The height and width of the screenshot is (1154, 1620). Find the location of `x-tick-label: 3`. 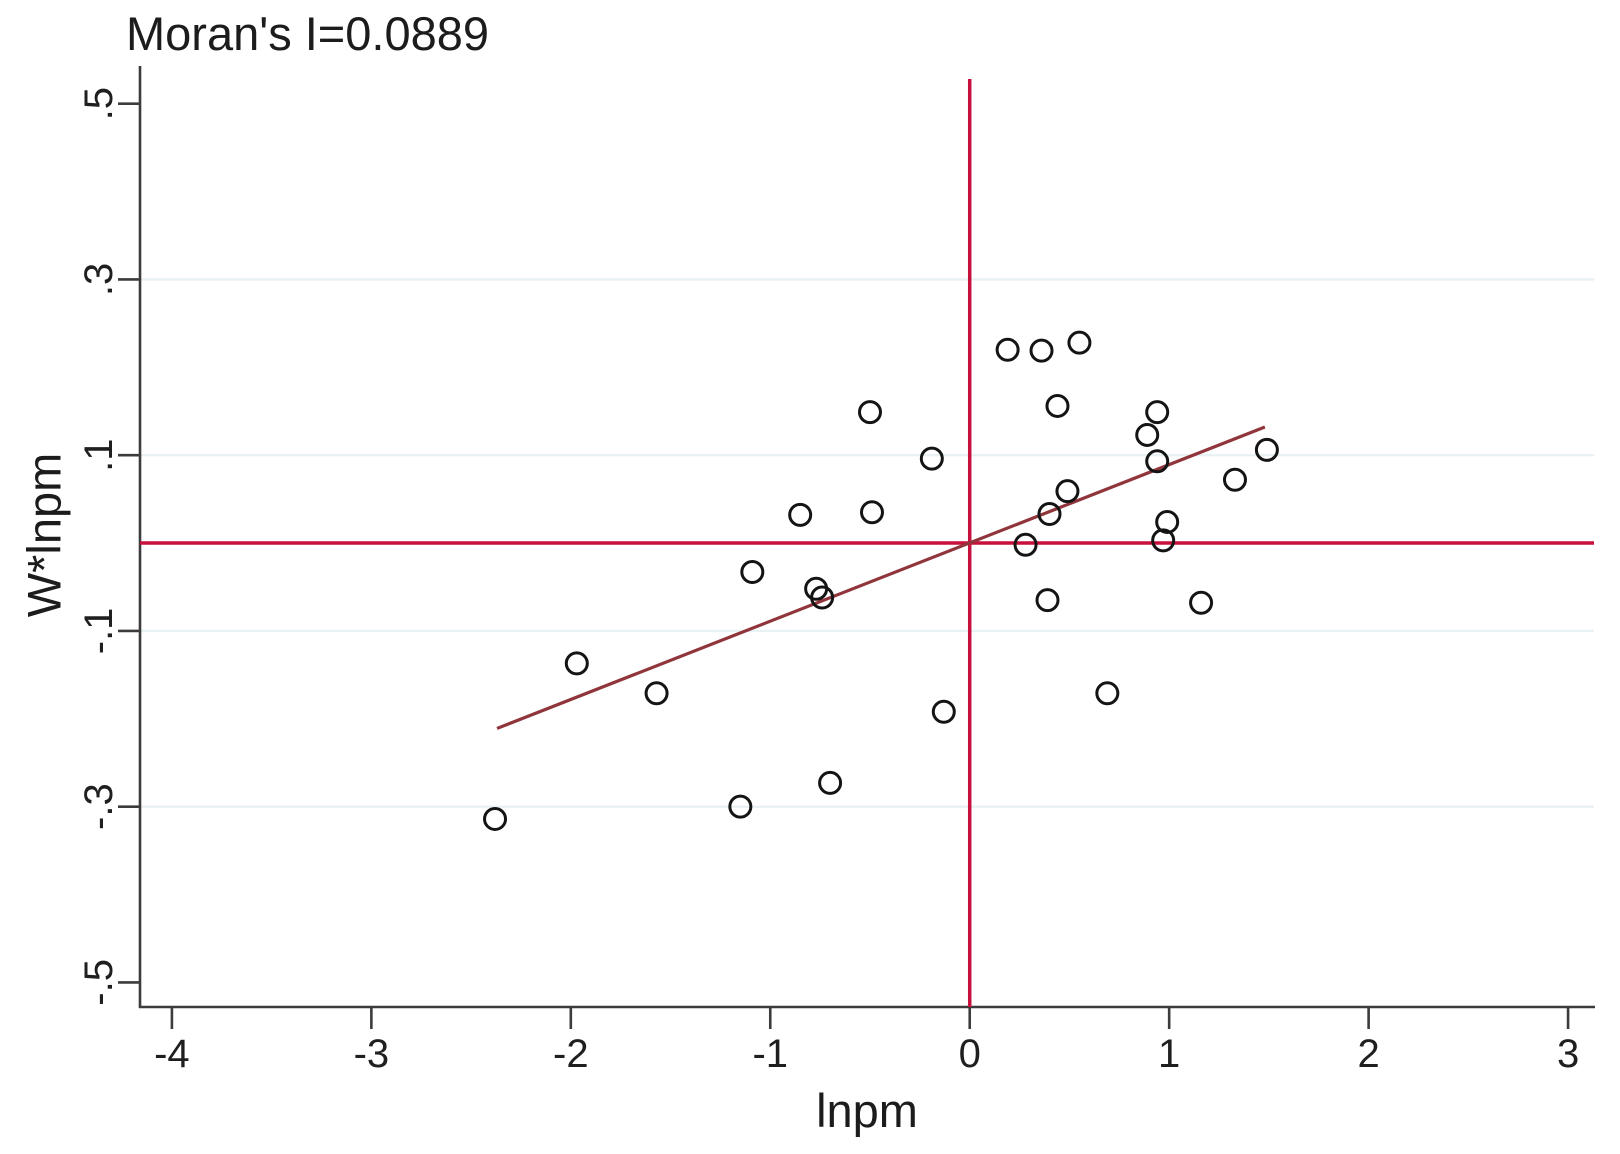

x-tick-label: 3 is located at coordinates (1568, 1054).